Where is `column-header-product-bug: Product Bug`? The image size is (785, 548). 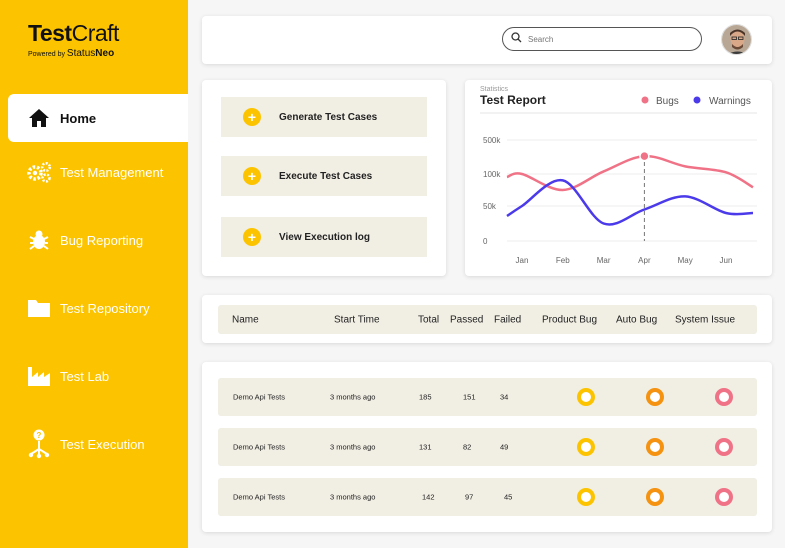
column-header-product-bug: Product Bug is located at coordinates (570, 319).